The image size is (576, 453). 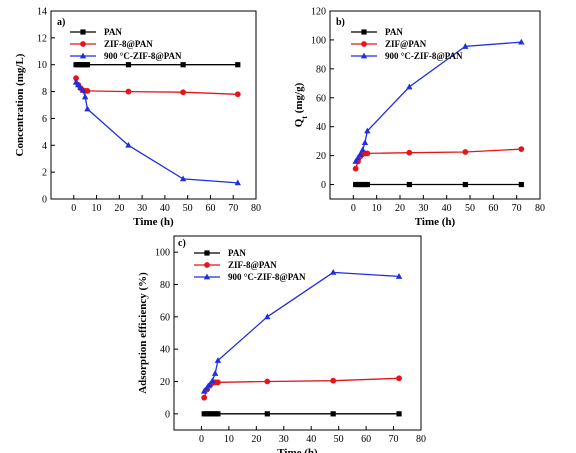 I want to click on legend-label: PAN, so click(x=237, y=253).